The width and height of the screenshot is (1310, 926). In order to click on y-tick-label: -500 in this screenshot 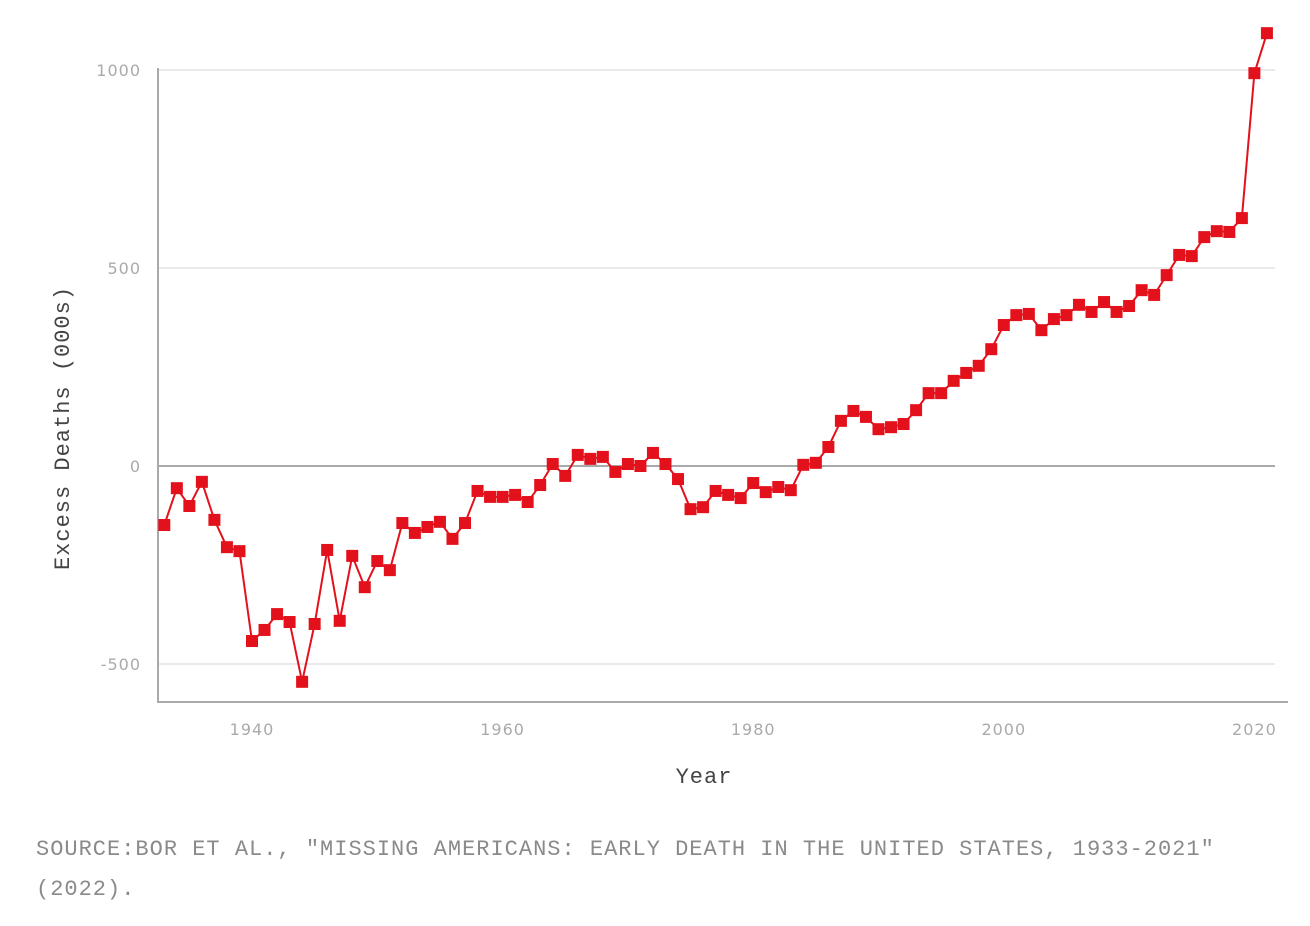, I will do `click(121, 664)`.